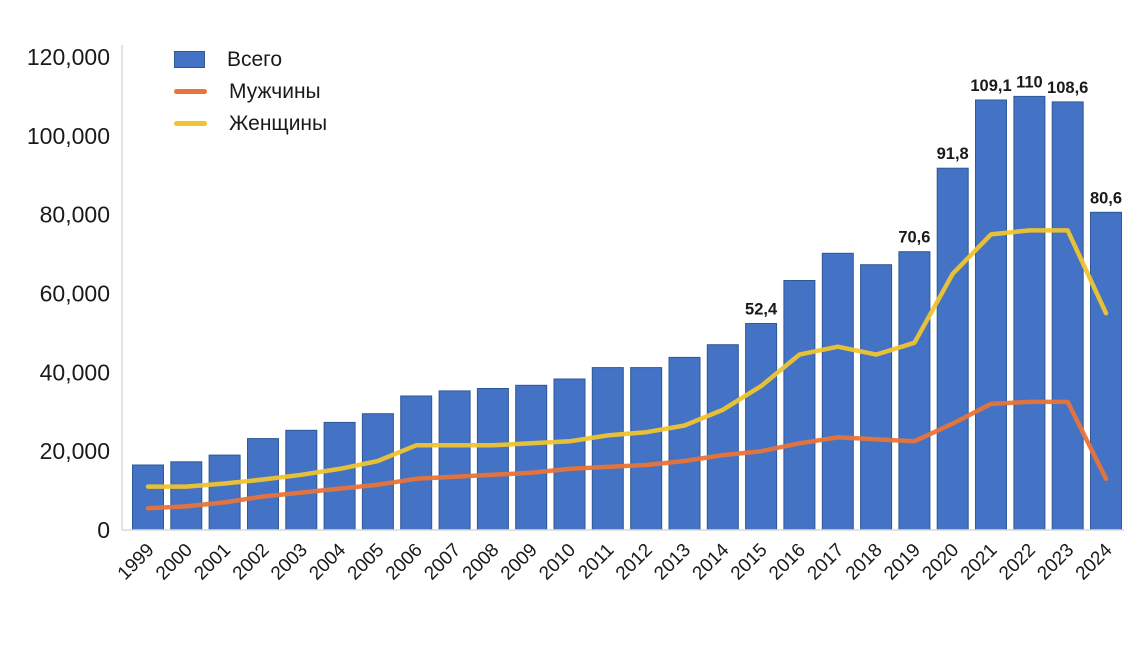 The image size is (1128, 651). I want to click on bar-2022, so click(1029, 313).